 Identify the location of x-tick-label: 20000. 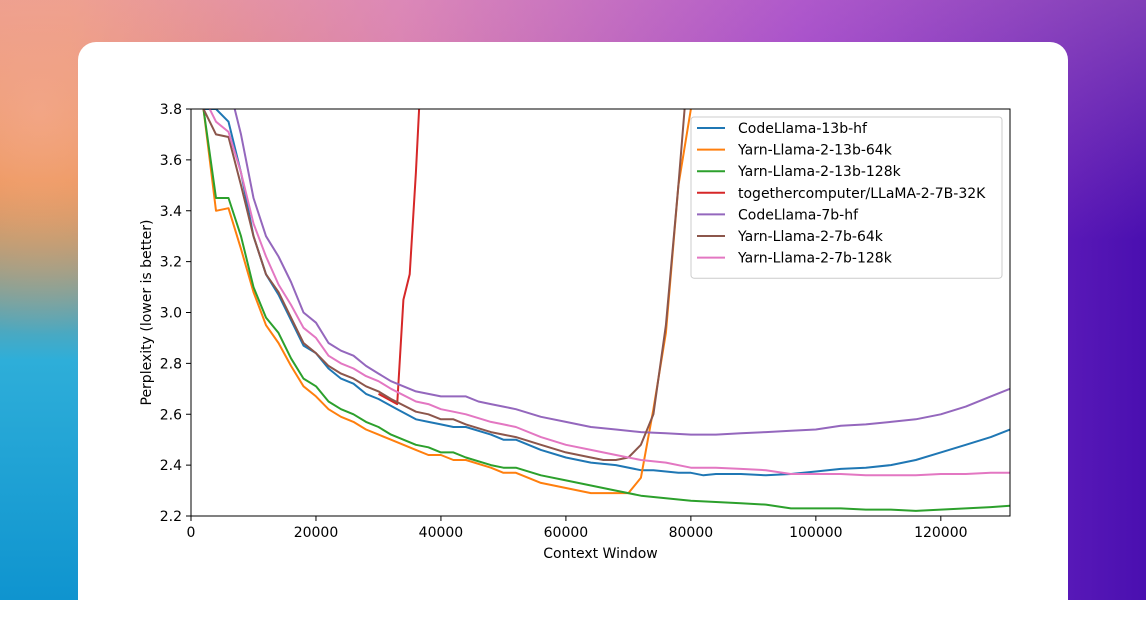
(316, 533).